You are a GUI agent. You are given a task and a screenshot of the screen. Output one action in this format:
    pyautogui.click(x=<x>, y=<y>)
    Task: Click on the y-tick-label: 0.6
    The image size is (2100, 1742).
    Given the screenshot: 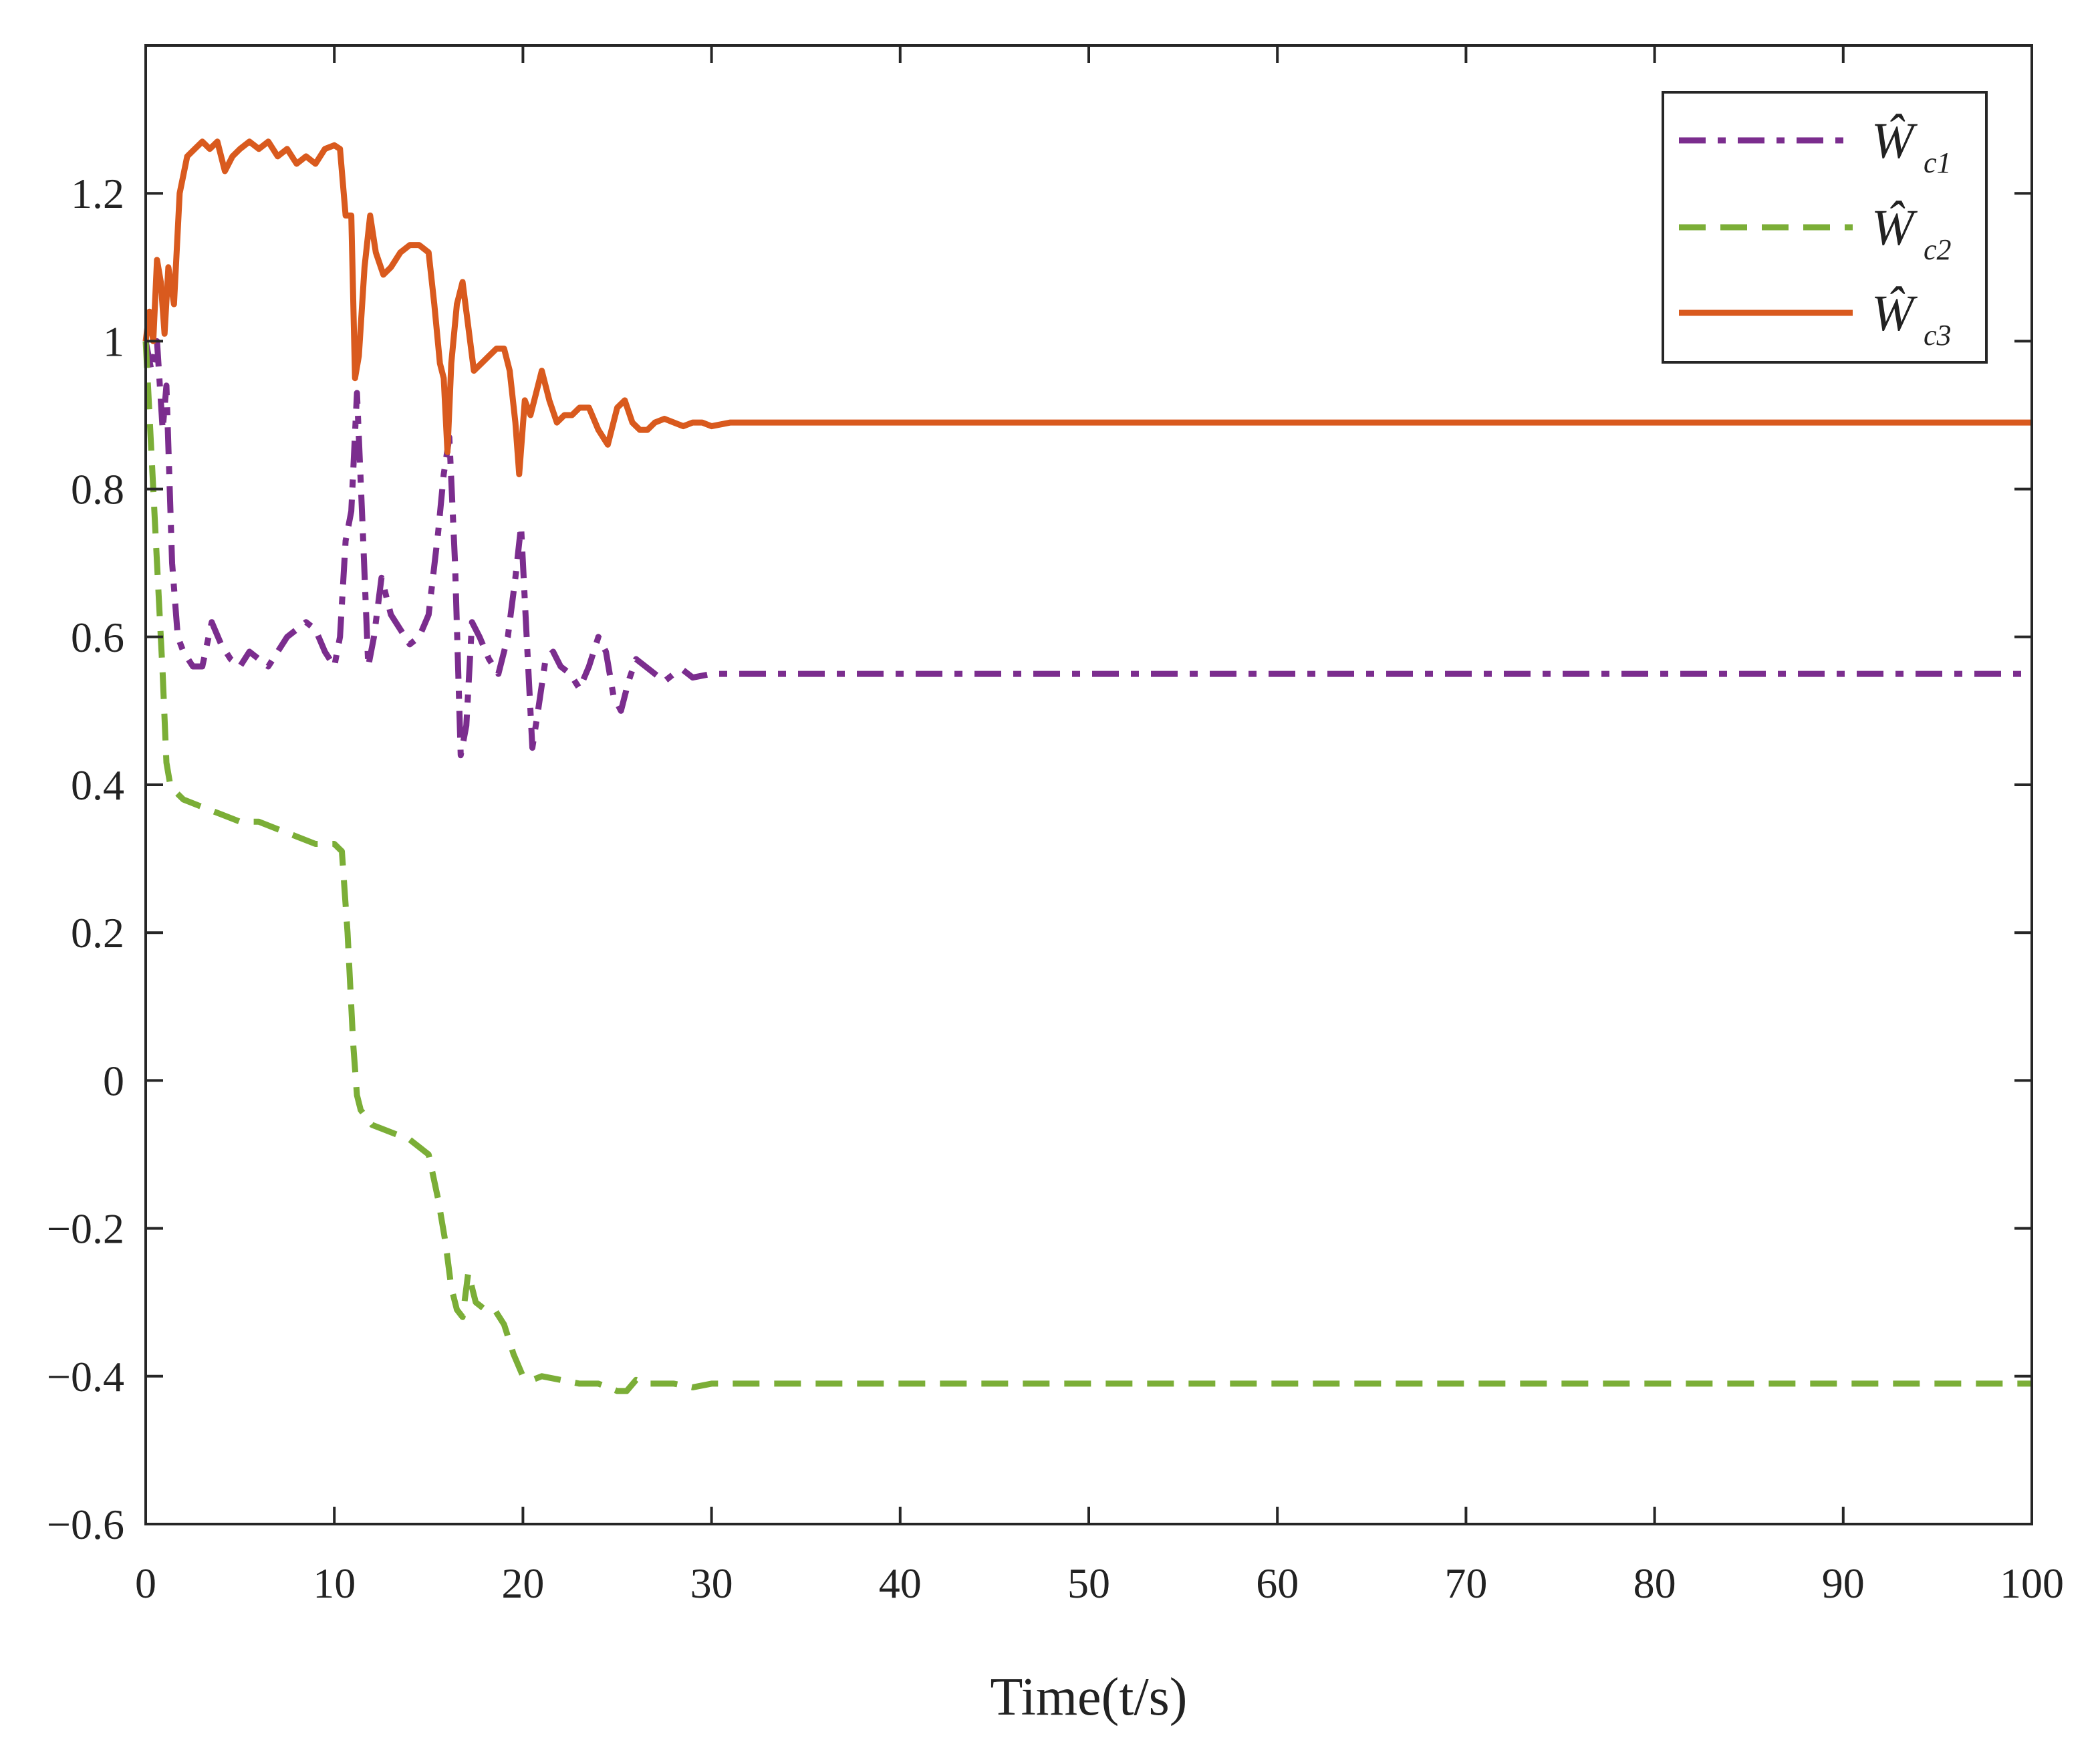 What is the action you would take?
    pyautogui.click(x=97, y=637)
    